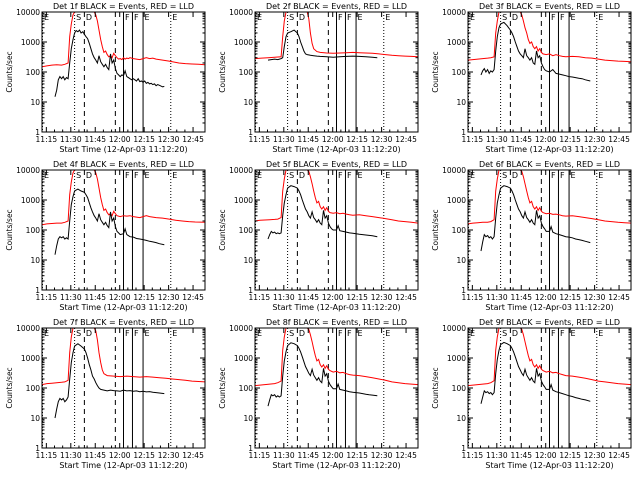 The height and width of the screenshot is (480, 640). I want to click on panel-title: Det 5f BLACK = Events, RED = LLD, so click(336, 164).